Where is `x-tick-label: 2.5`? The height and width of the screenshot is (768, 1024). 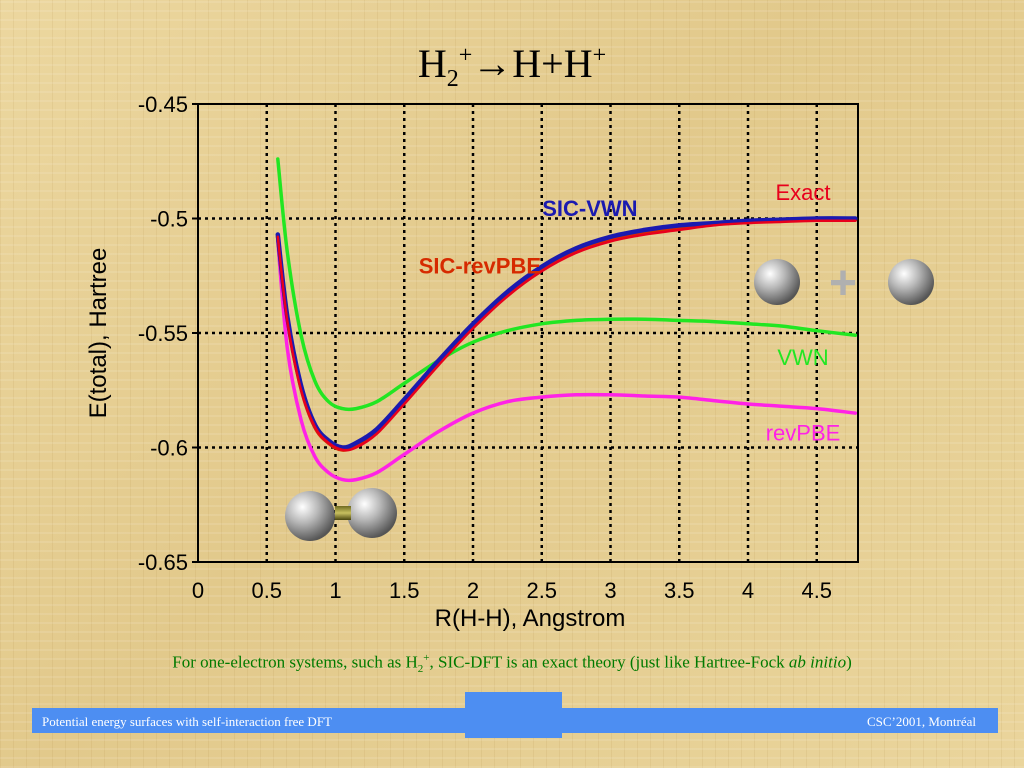
x-tick-label: 2.5 is located at coordinates (541, 590).